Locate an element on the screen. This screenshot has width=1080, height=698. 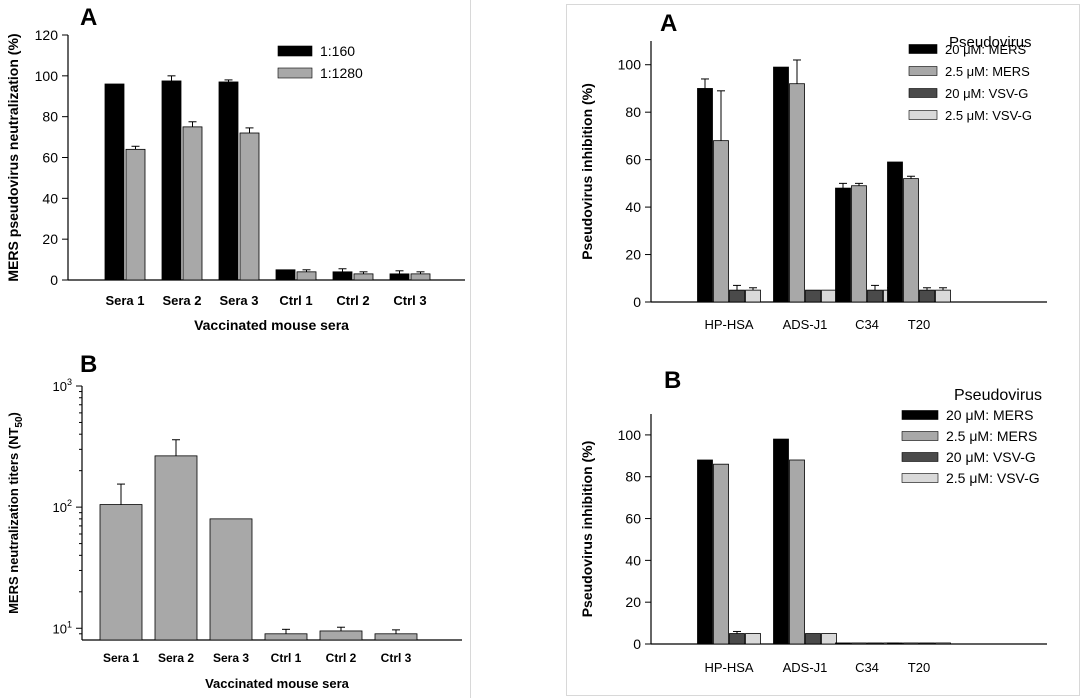
x-tick-label: Ctrl 3 is located at coordinates (409, 300).